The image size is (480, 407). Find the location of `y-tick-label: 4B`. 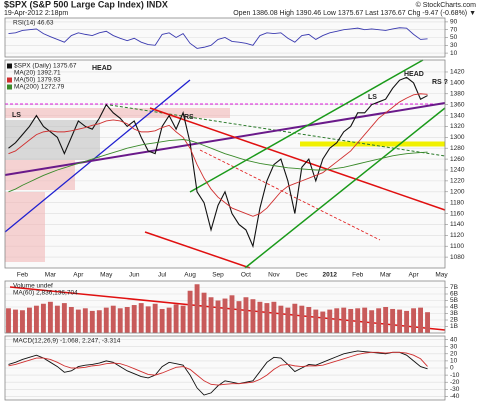

y-tick-label: 4B is located at coordinates (454, 307).